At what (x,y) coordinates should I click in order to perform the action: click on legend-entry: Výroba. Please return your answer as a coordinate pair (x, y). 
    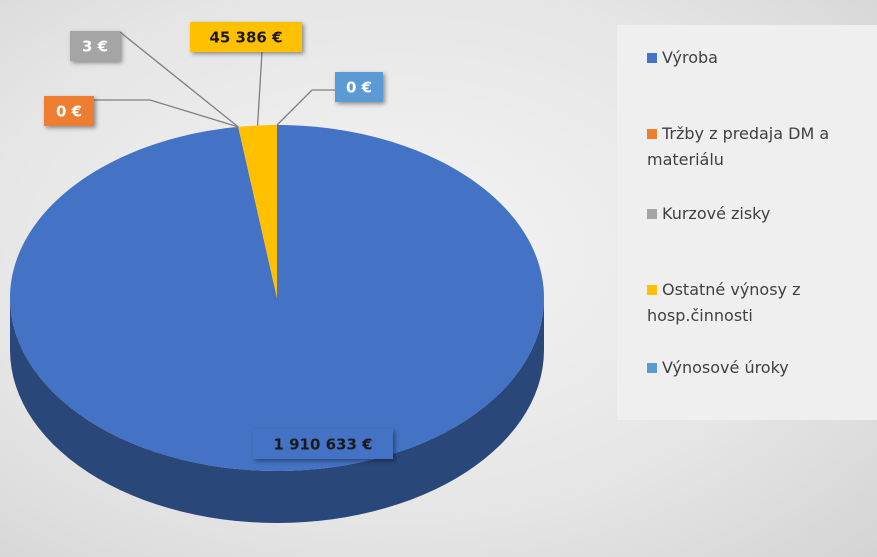
    Looking at the image, I should click on (762, 58).